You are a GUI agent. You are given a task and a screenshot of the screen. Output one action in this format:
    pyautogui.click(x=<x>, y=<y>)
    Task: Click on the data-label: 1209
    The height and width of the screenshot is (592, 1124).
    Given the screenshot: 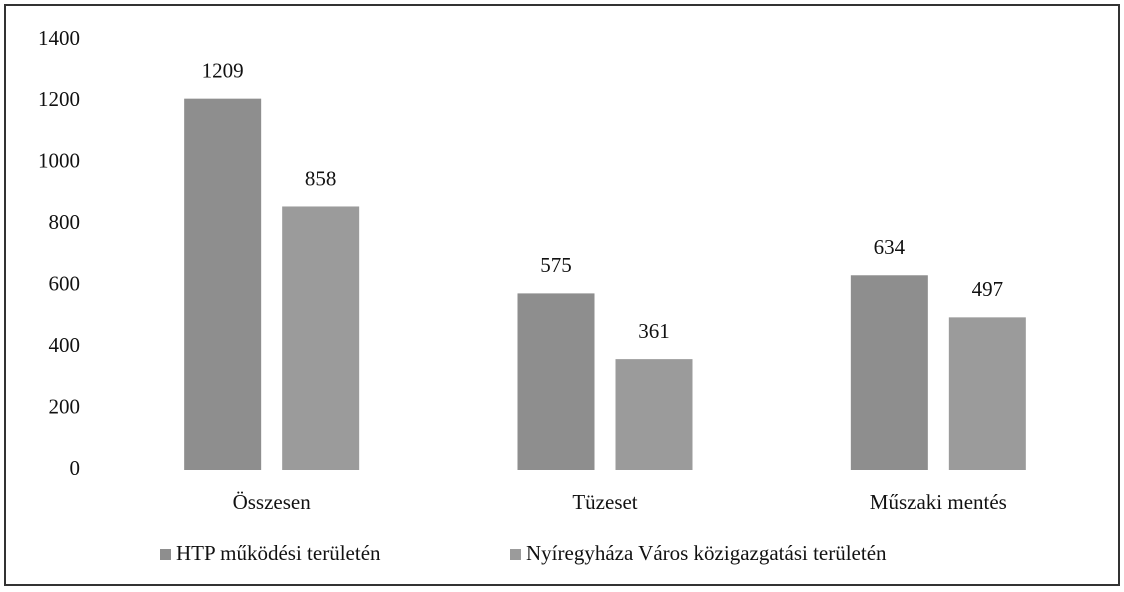 What is the action you would take?
    pyautogui.click(x=223, y=70)
    